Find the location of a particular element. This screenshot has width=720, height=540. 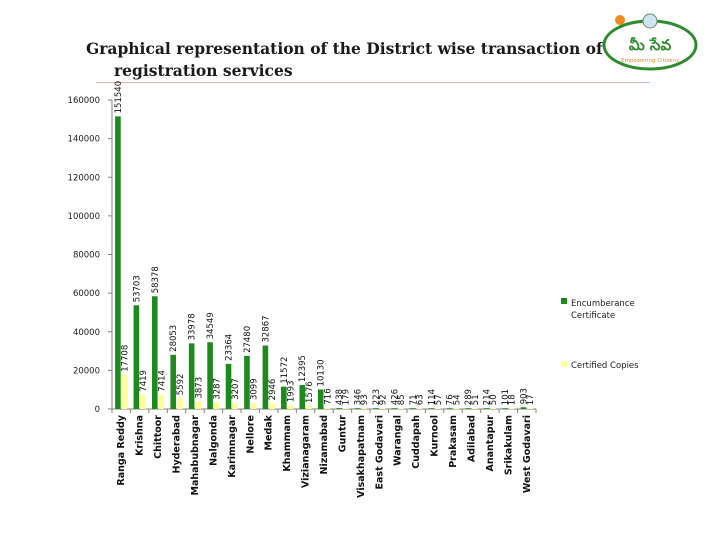

y-tick-label: 160000 is located at coordinates (84, 101).